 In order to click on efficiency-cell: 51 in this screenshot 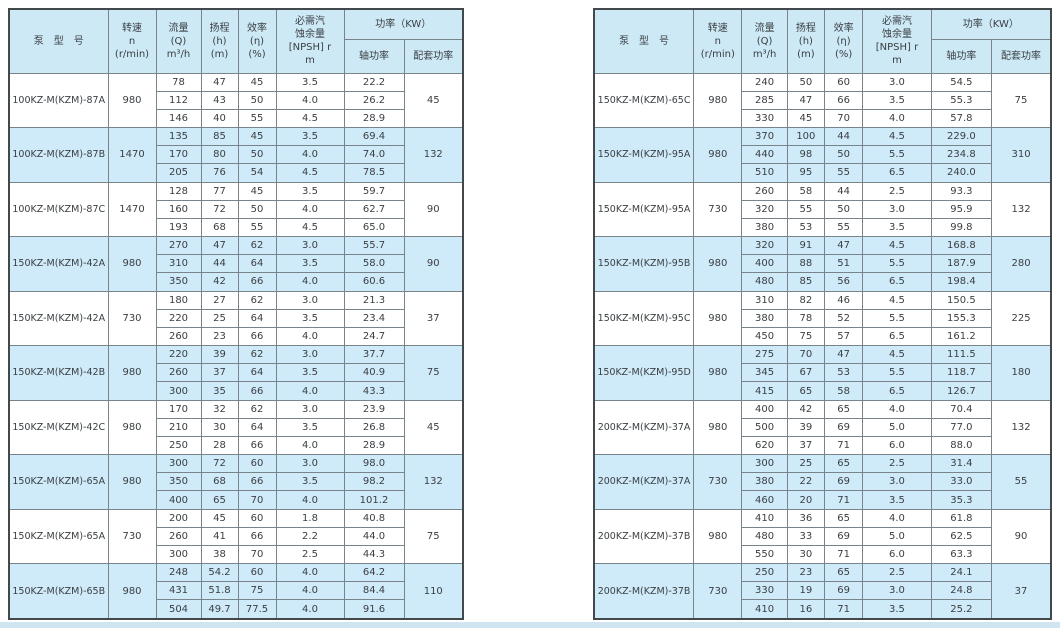, I will do `click(843, 264)`.